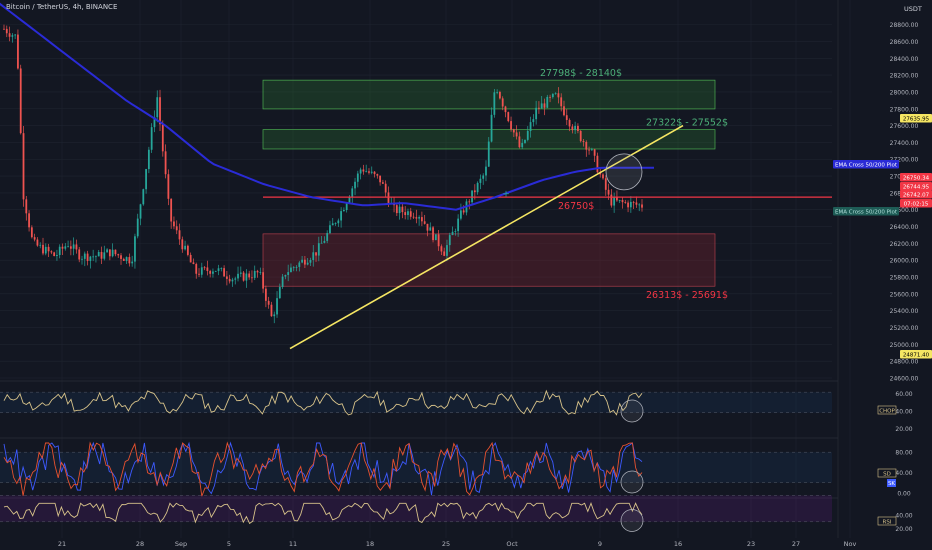 This screenshot has height=550, width=932. Describe the element at coordinates (904, 109) in the screenshot. I see `price-tick-label: 27800.00` at that location.